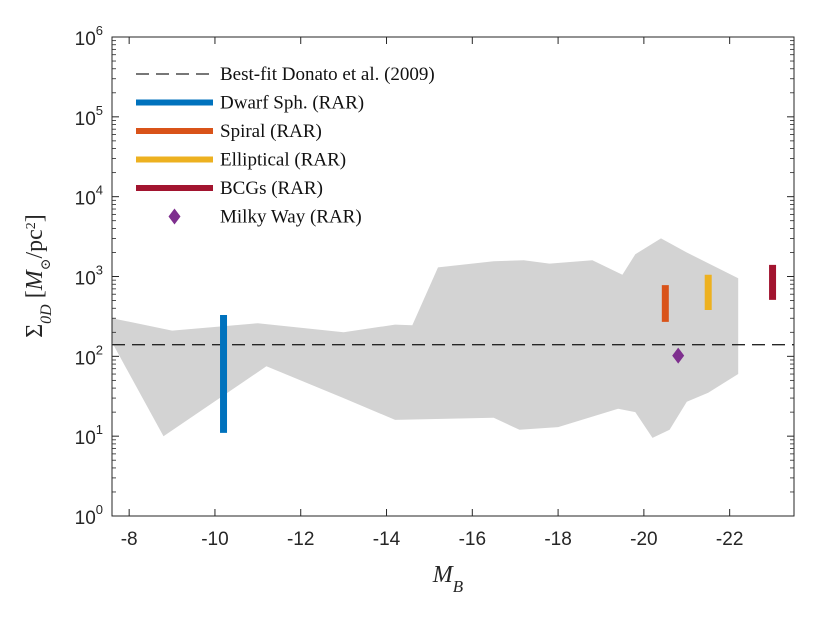  Describe the element at coordinates (214, 539) in the screenshot. I see `x-tick-label: -10` at that location.